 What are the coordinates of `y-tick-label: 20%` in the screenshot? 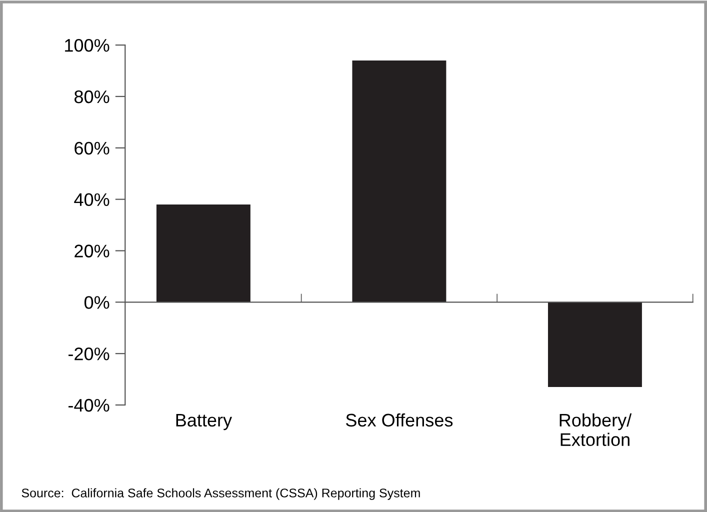 It's located at (92, 251).